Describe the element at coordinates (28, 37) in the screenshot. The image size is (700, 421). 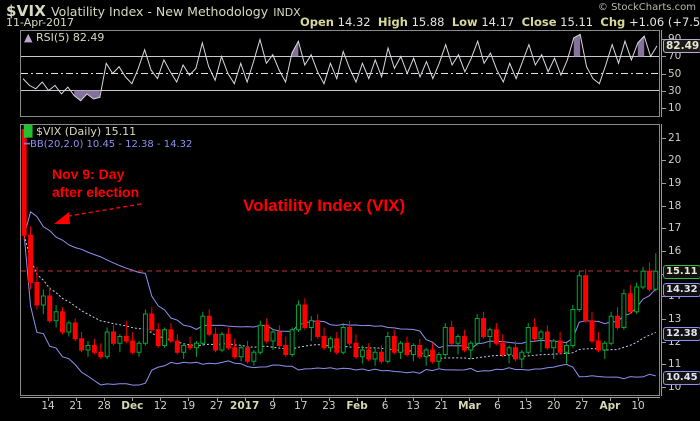
I see `rsi-indicator-icon: ▲` at that location.